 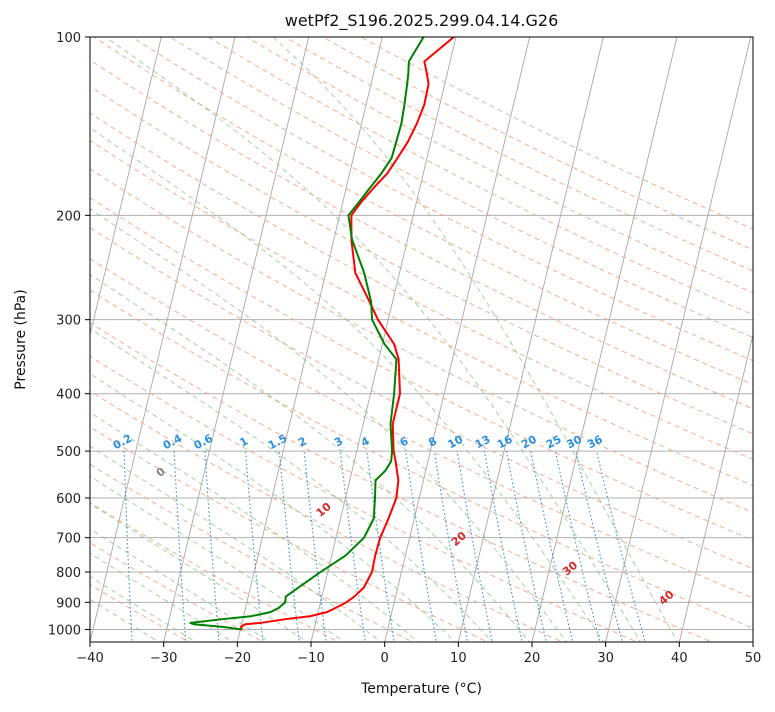 I want to click on x-tick-label-10: 10, so click(x=458, y=658).